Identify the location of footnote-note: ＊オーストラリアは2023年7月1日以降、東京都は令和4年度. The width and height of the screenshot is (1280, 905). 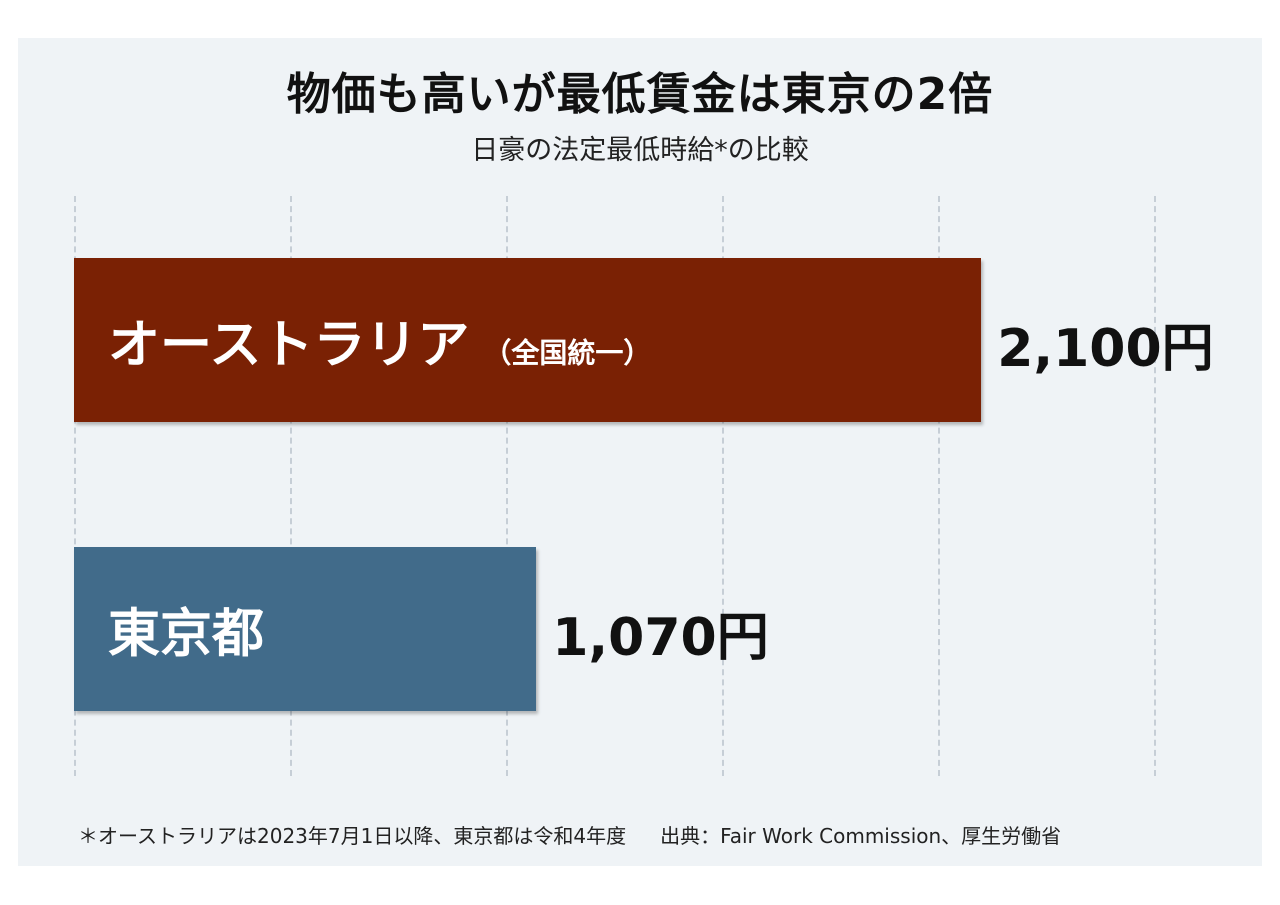
(352, 836).